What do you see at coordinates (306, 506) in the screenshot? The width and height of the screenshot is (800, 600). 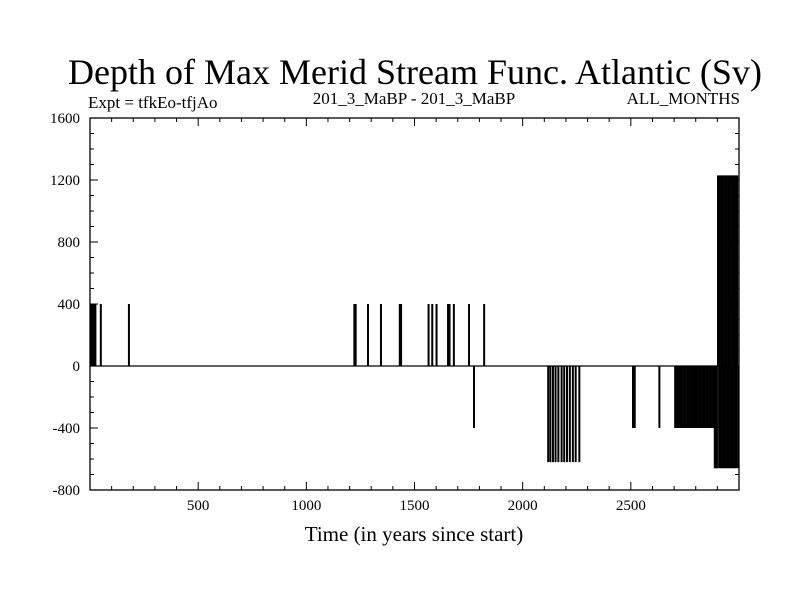 I see `x-tick-label: 1000` at bounding box center [306, 506].